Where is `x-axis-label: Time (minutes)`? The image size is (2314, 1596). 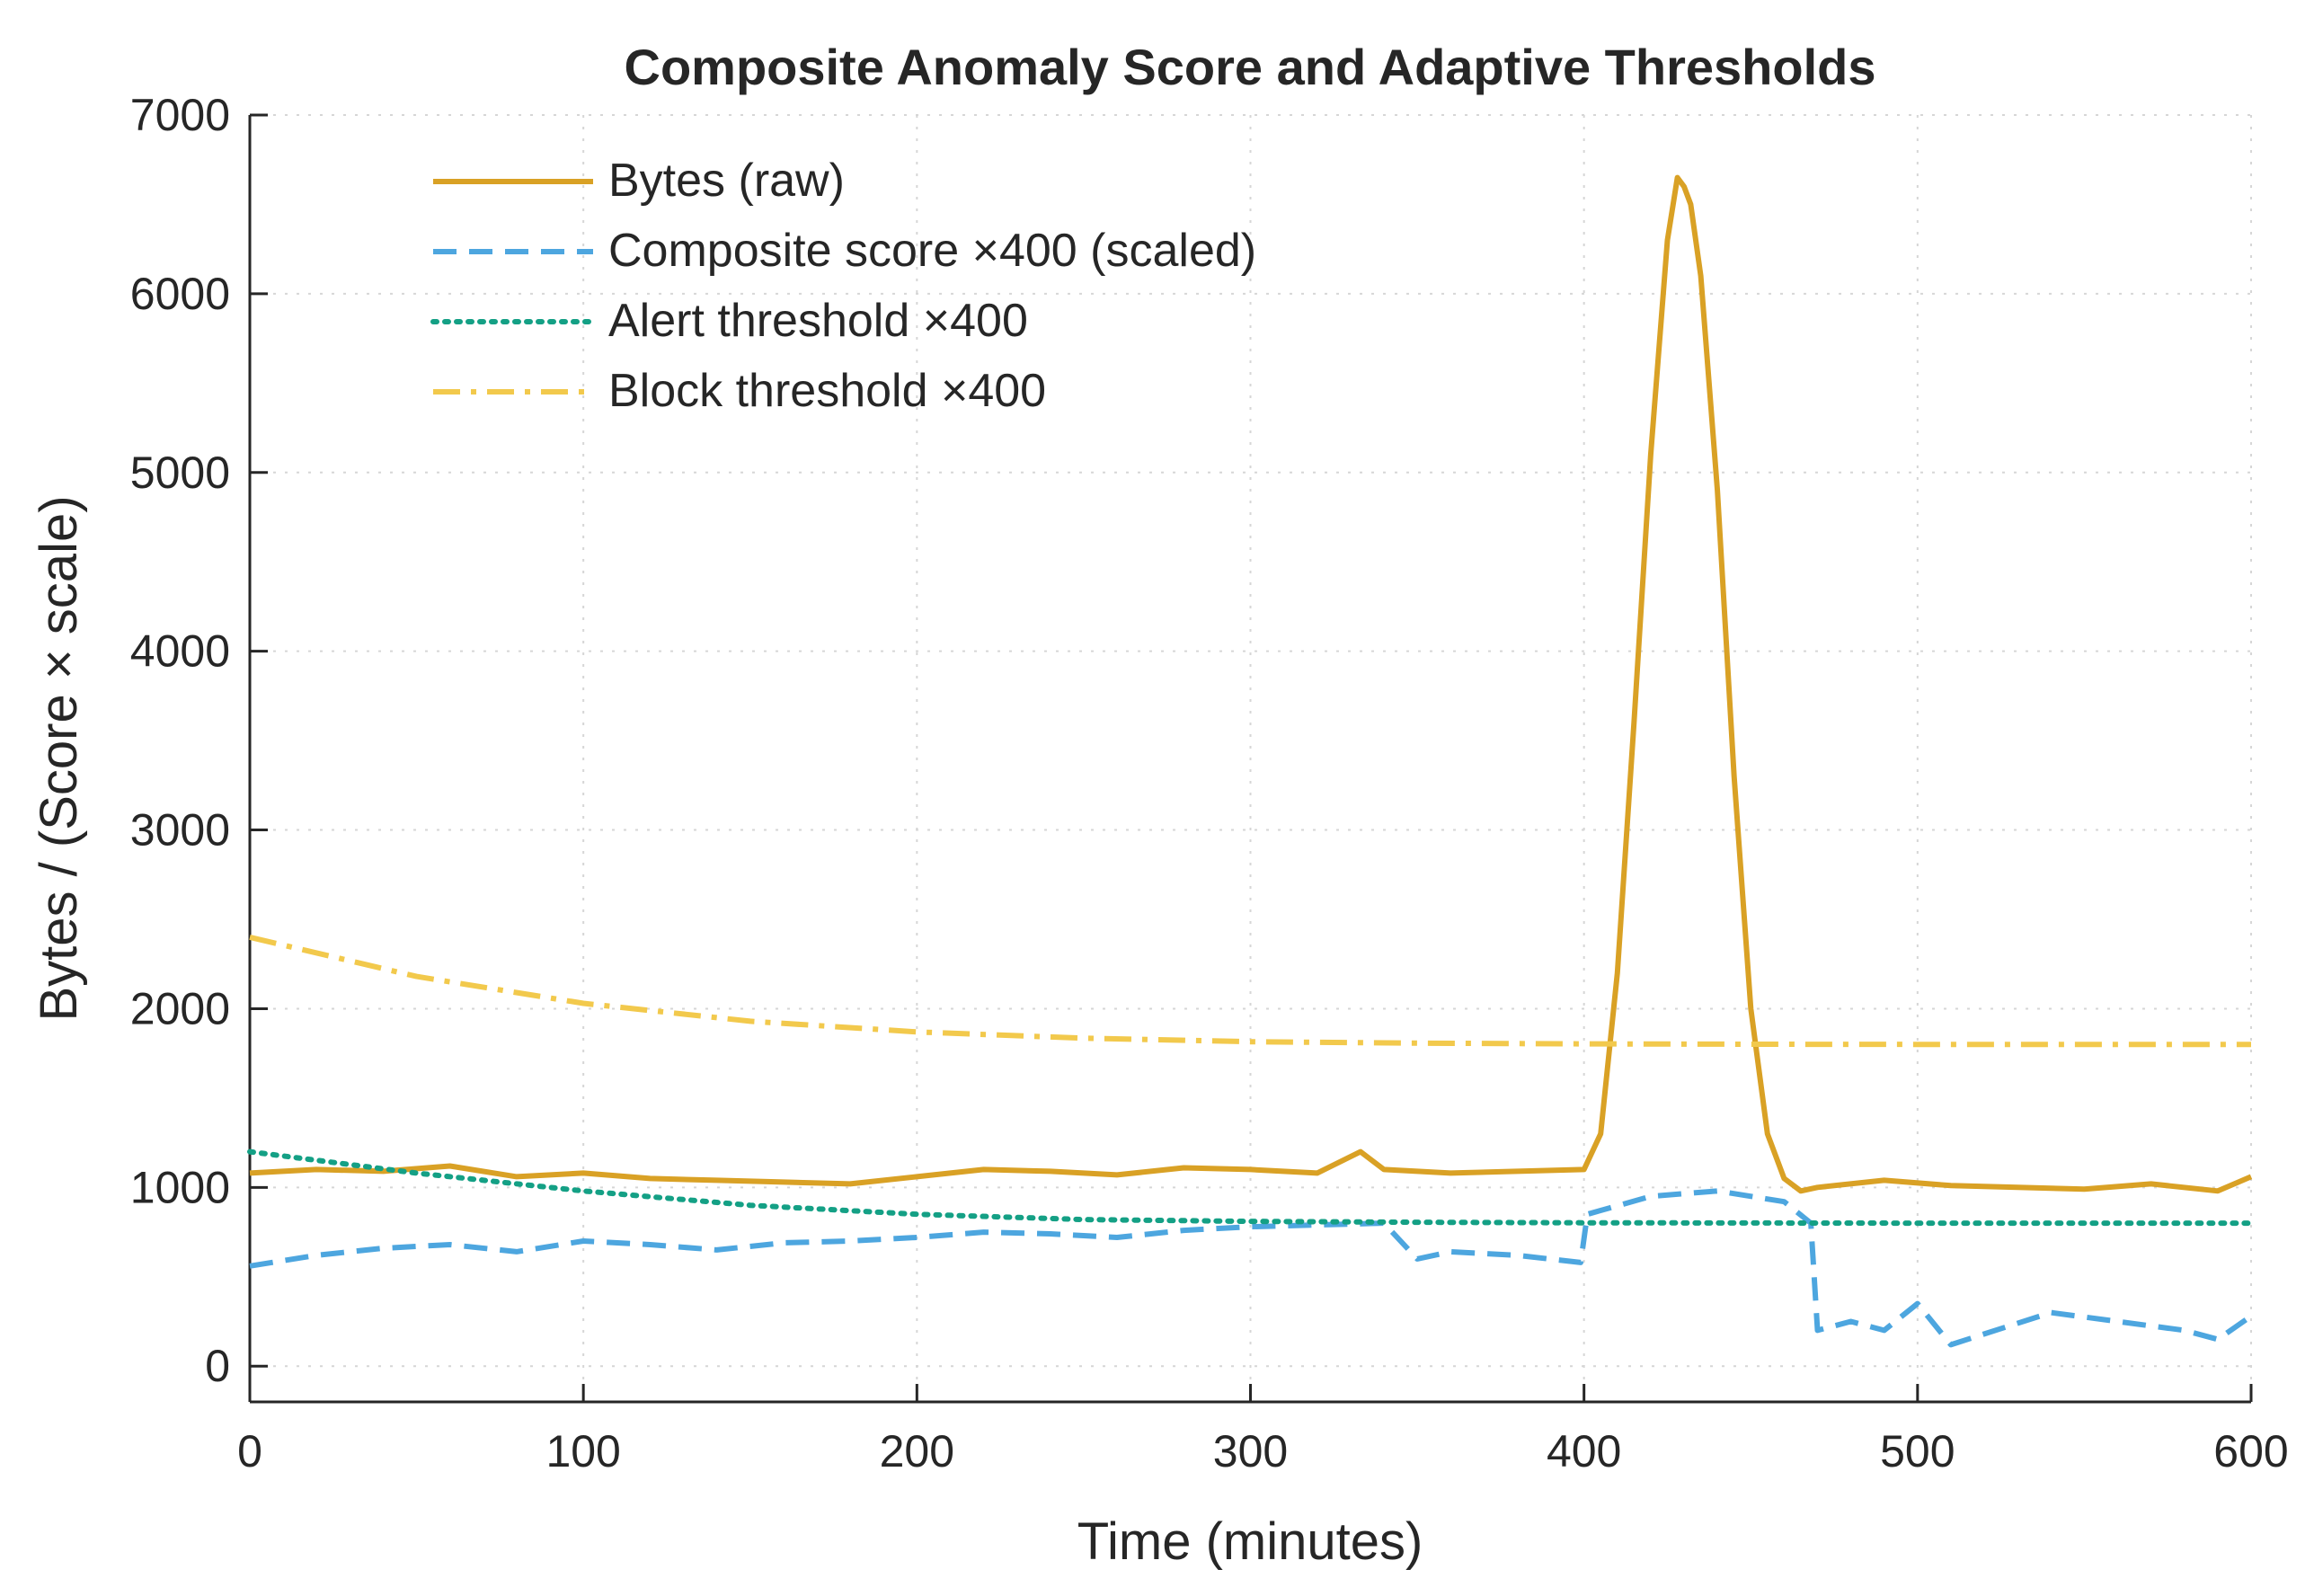
x-axis-label: Time (minutes) is located at coordinates (1250, 1541).